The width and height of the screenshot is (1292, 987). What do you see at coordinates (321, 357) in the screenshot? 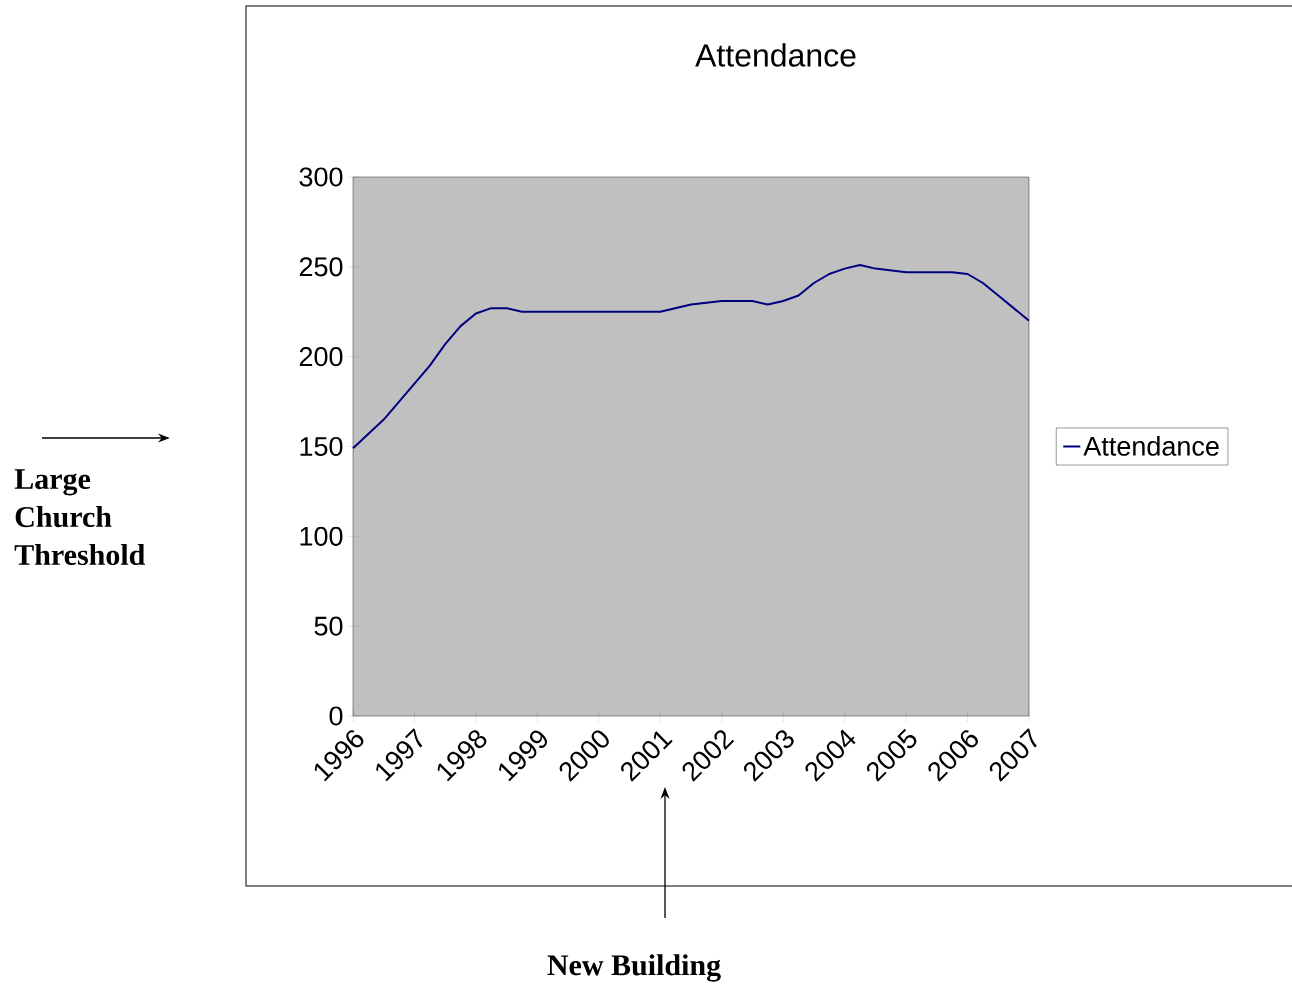
I see `y-tick-label: 200` at bounding box center [321, 357].